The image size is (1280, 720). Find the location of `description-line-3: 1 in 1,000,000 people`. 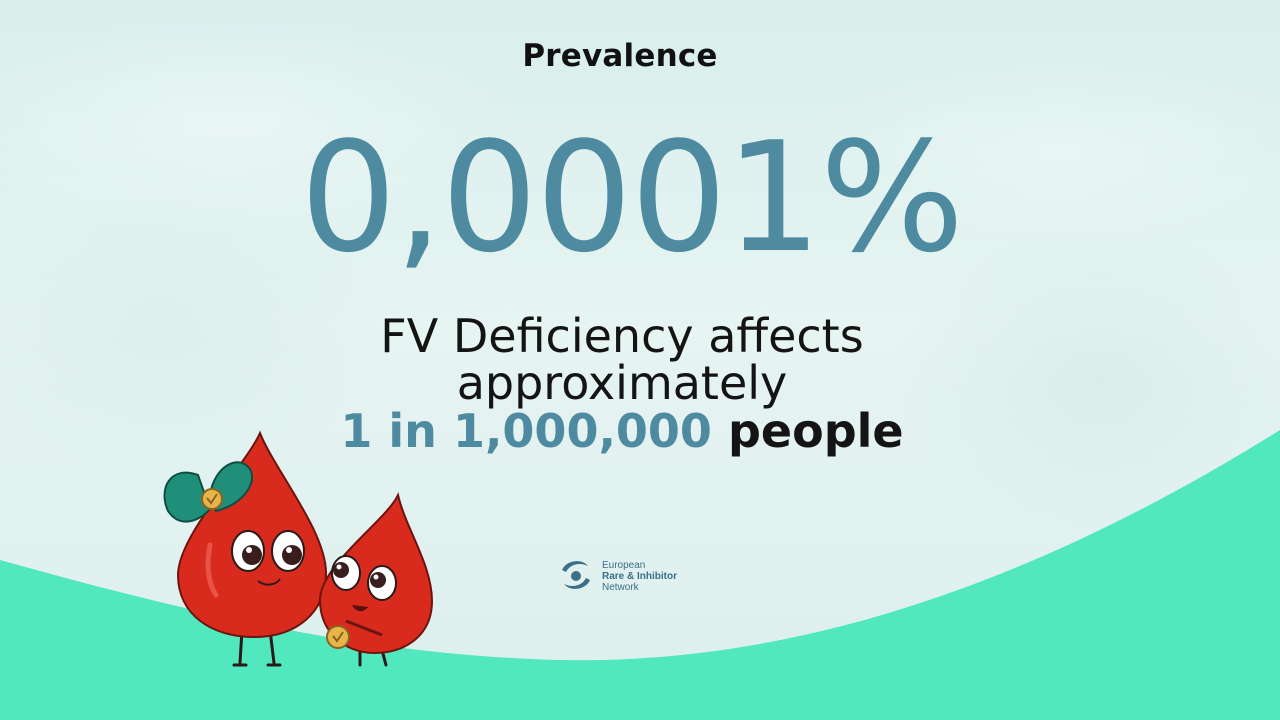

description-line-3: 1 in 1,000,000 people is located at coordinates (622, 431).